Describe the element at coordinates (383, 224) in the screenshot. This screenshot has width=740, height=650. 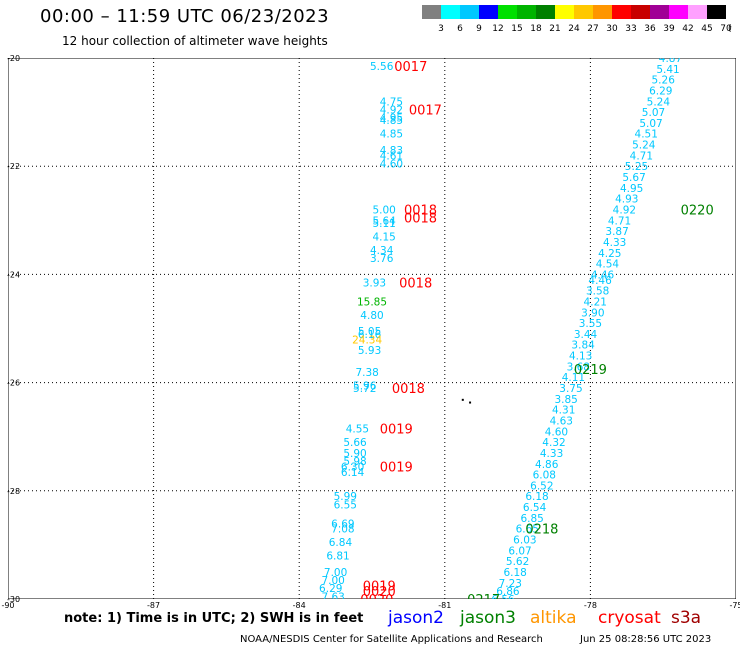
I see `wave-height-label: 5.11` at that location.